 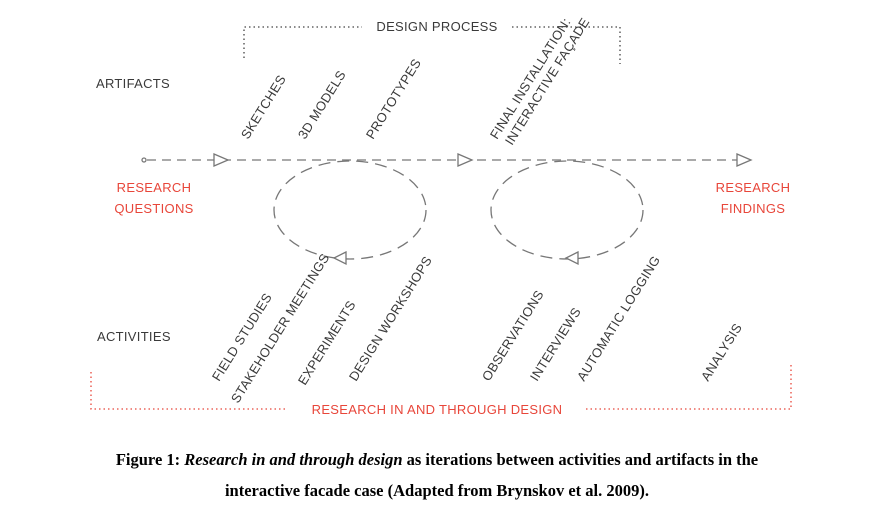 I want to click on research-questions-line2: QUESTIONS, so click(x=153, y=208).